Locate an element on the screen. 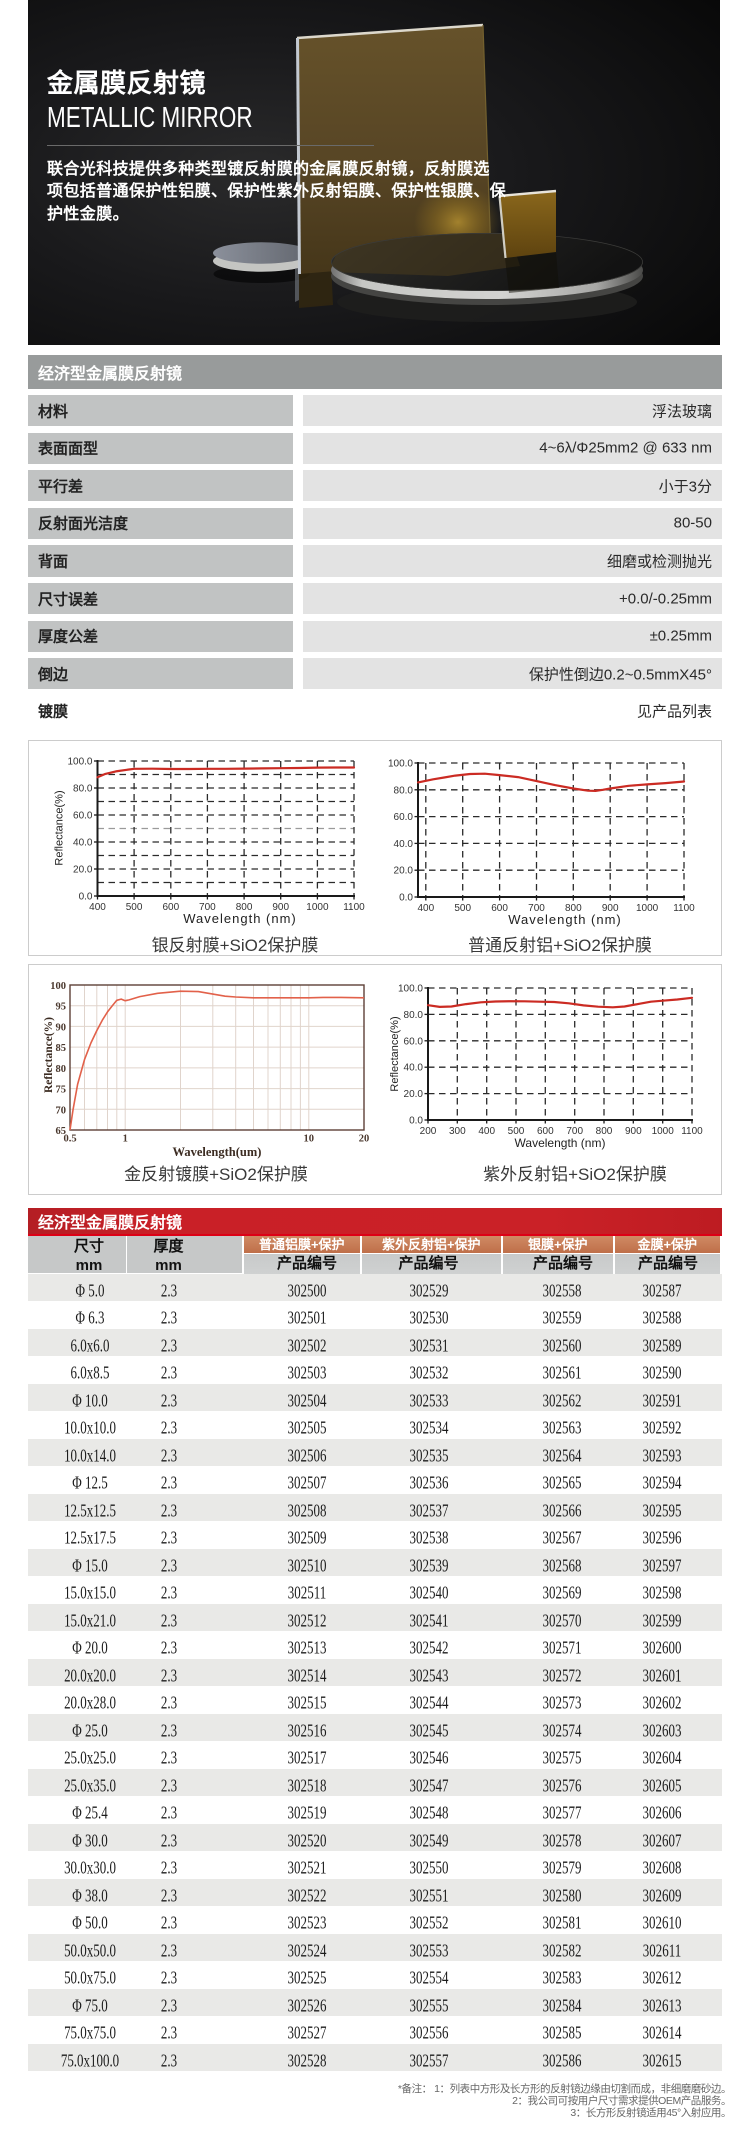  svg-text: 10 is located at coordinates (309, 1139).